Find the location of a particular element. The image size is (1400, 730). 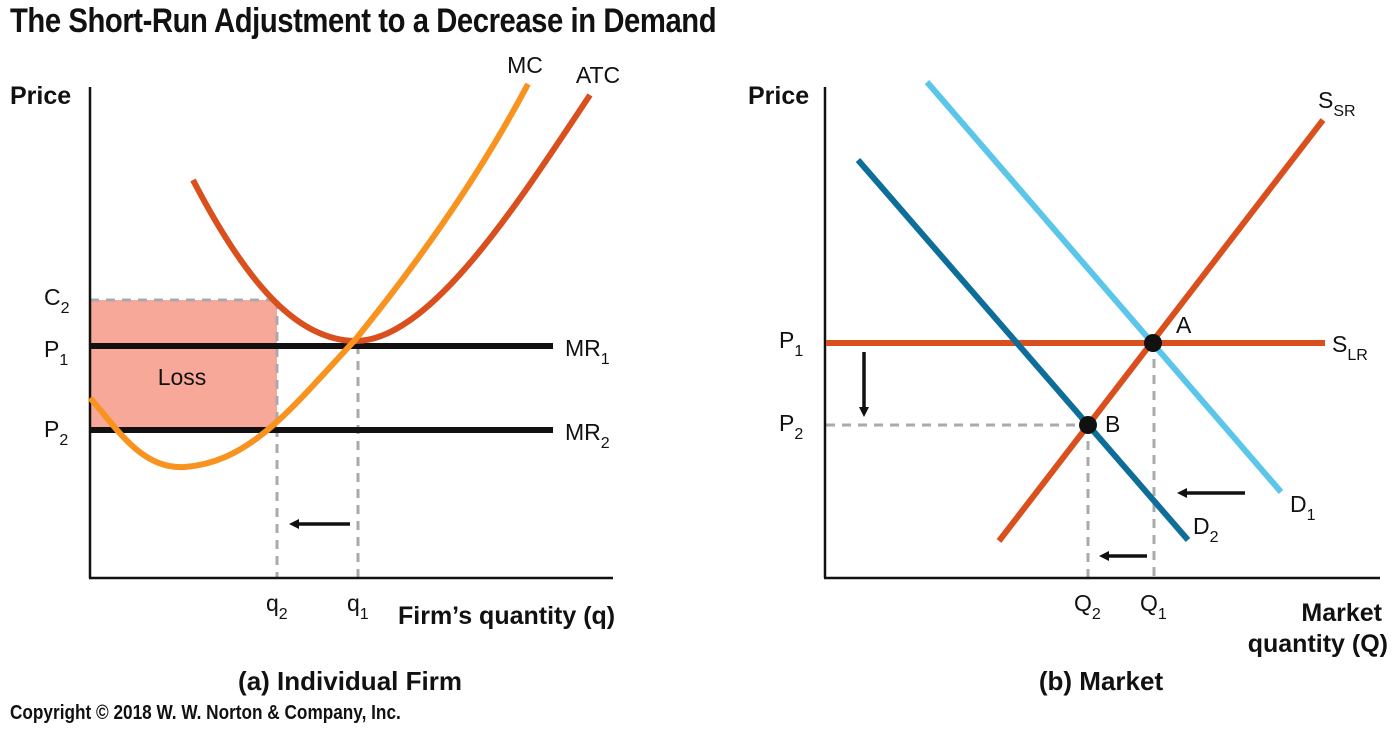

ssr-line is located at coordinates (1161, 330).